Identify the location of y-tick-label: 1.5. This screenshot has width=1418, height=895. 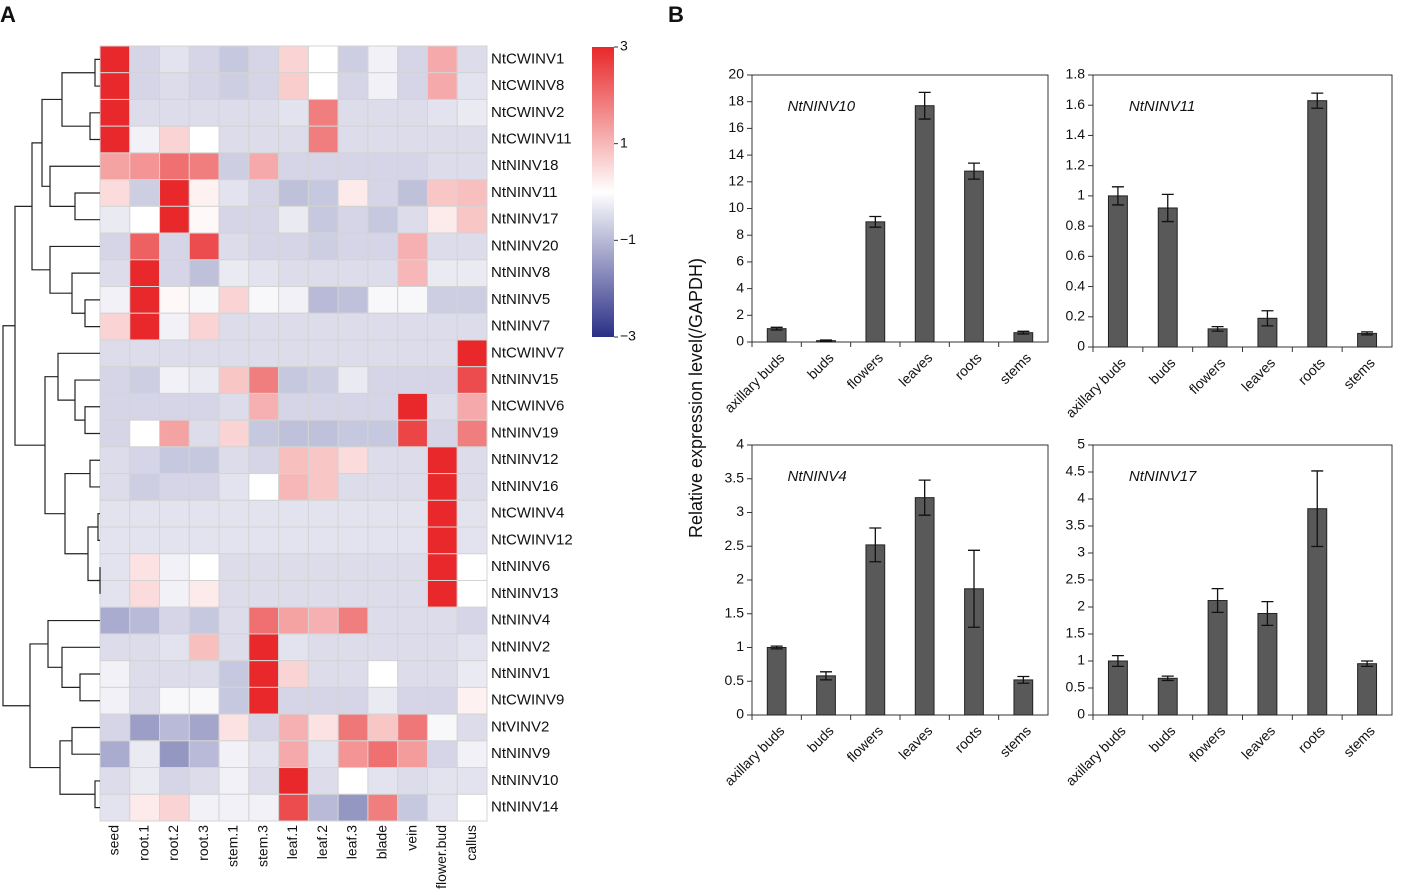
(735, 612).